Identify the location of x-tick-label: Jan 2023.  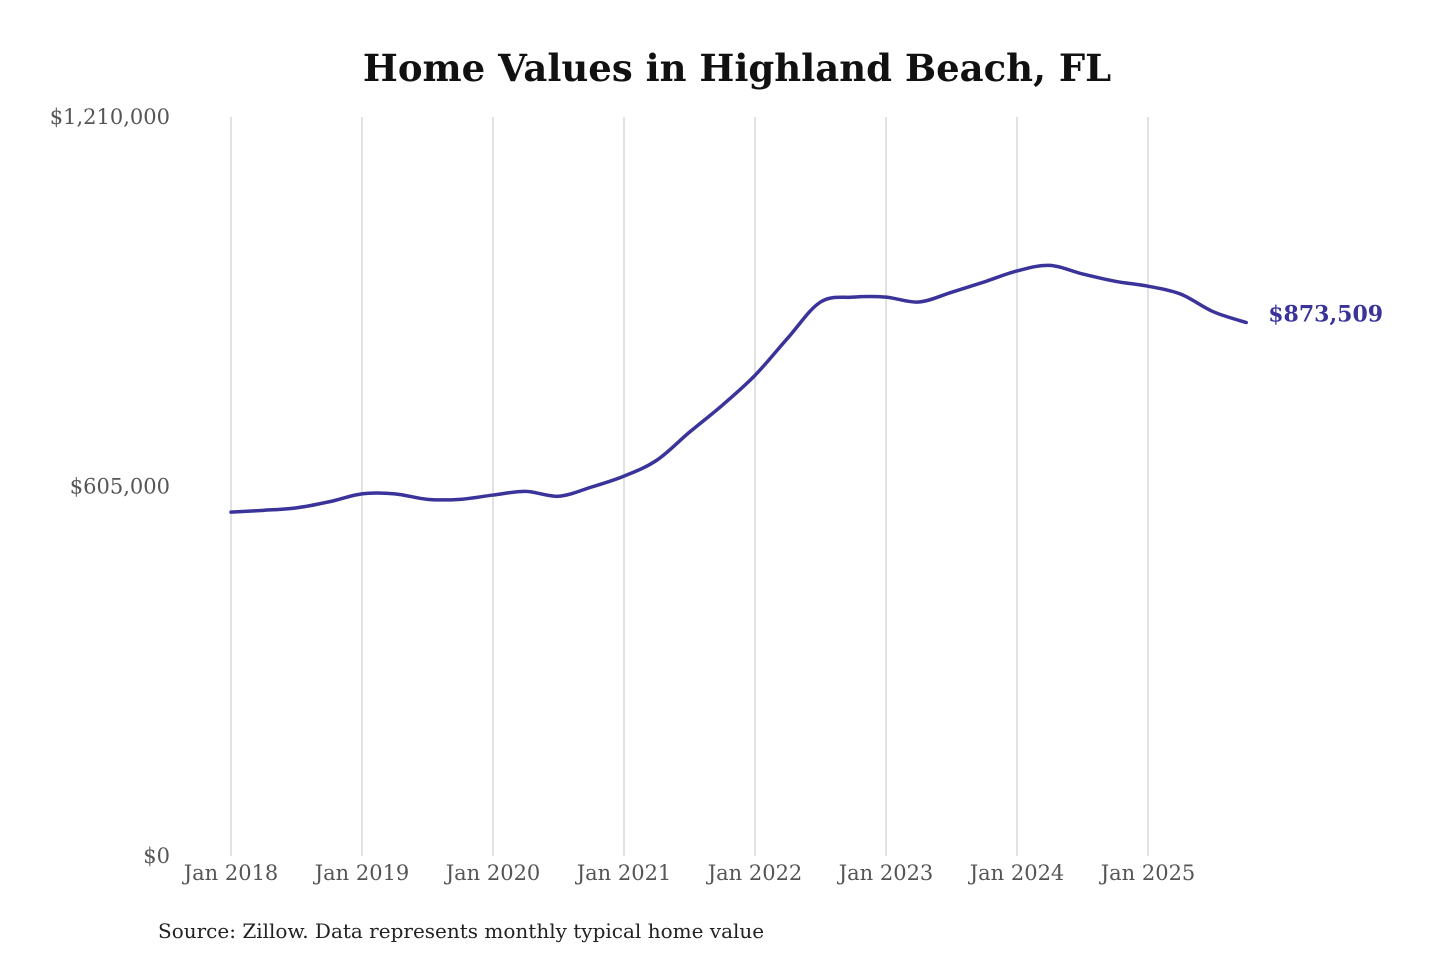
(885, 873).